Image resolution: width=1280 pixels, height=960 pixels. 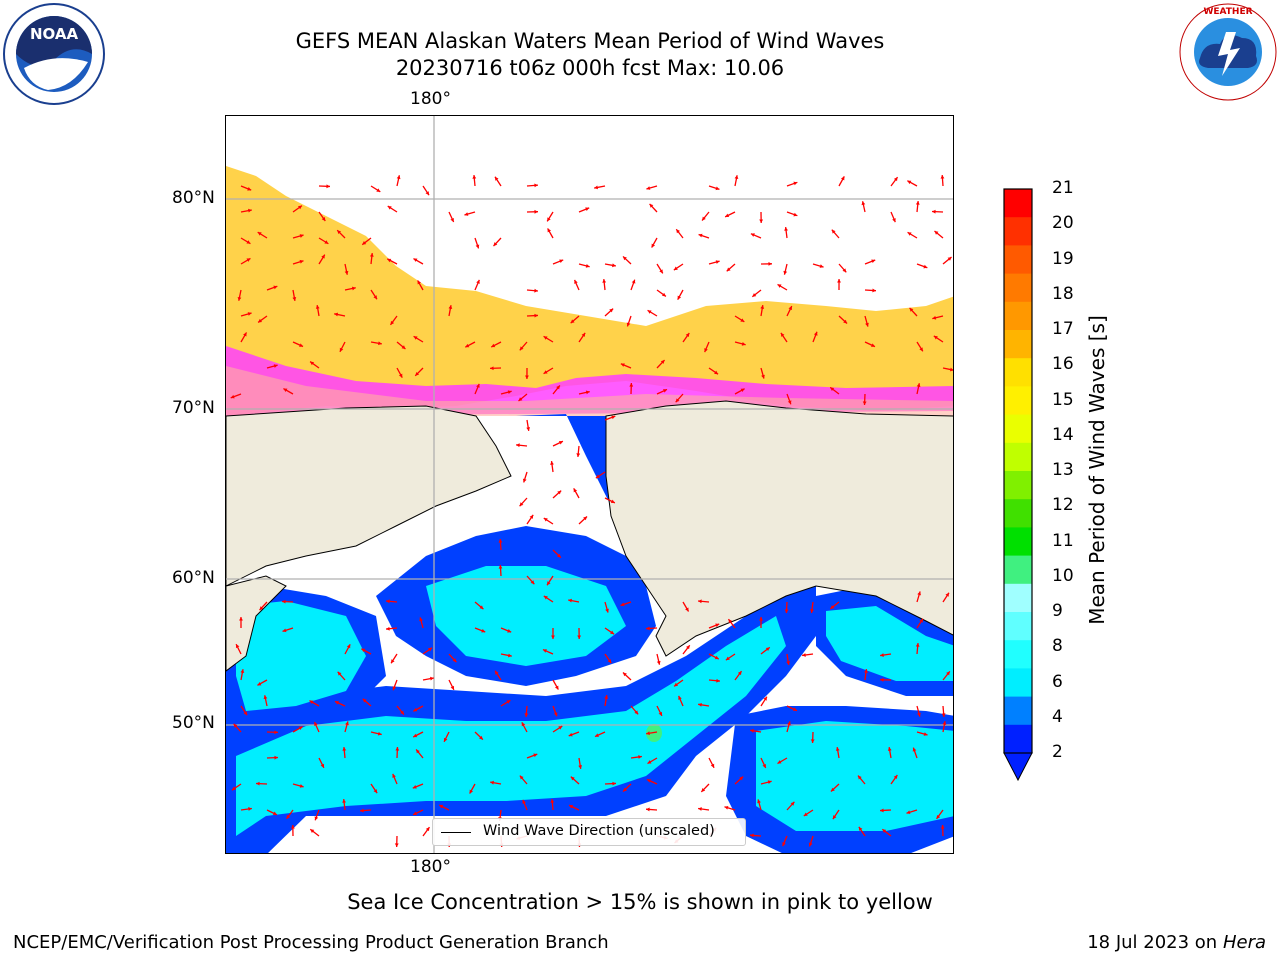 What do you see at coordinates (589, 291) in the screenshot?
I see `sea-ice-region` at bounding box center [589, 291].